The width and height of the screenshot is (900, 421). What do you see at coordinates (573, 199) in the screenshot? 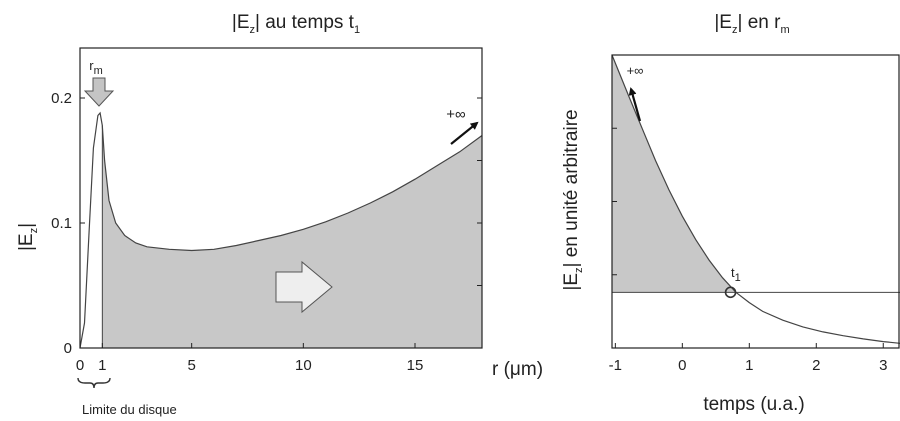
I see `right-y-axis-label: |Ez| en unité arbitraire` at bounding box center [573, 199].